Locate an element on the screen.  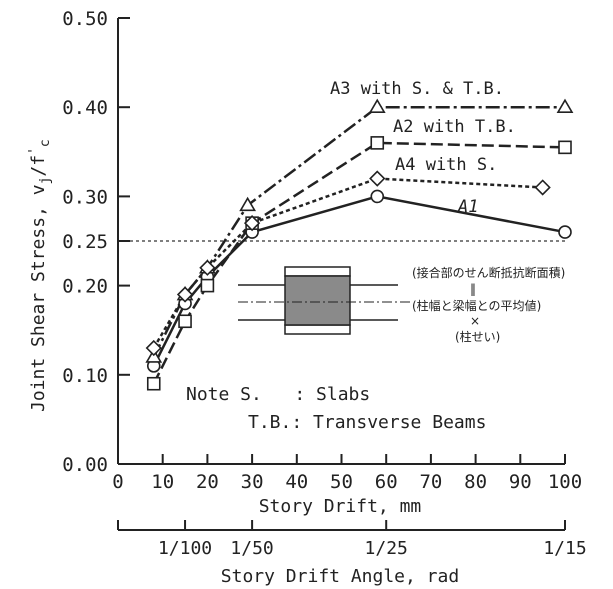
y-tick-label-5: 0.40 is located at coordinates (85, 108).